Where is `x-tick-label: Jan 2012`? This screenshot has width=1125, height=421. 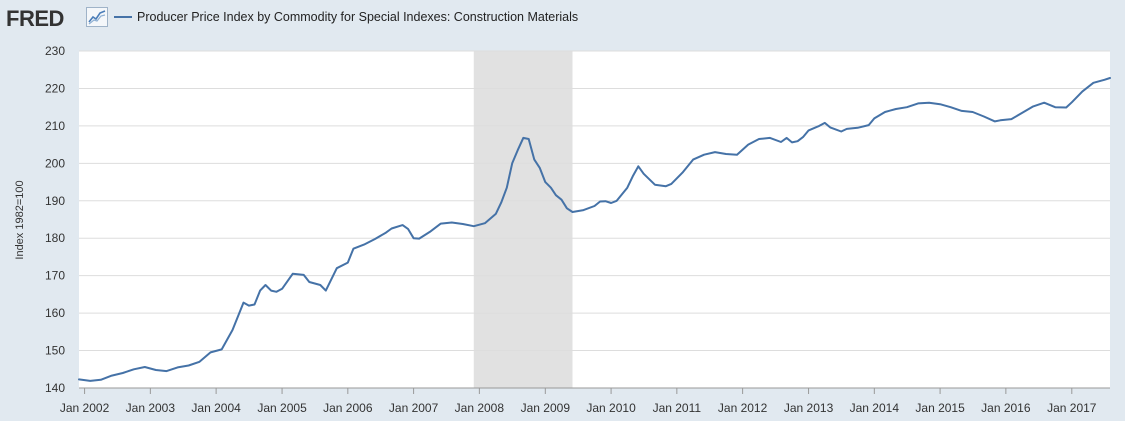 x-tick-label: Jan 2012 is located at coordinates (743, 408).